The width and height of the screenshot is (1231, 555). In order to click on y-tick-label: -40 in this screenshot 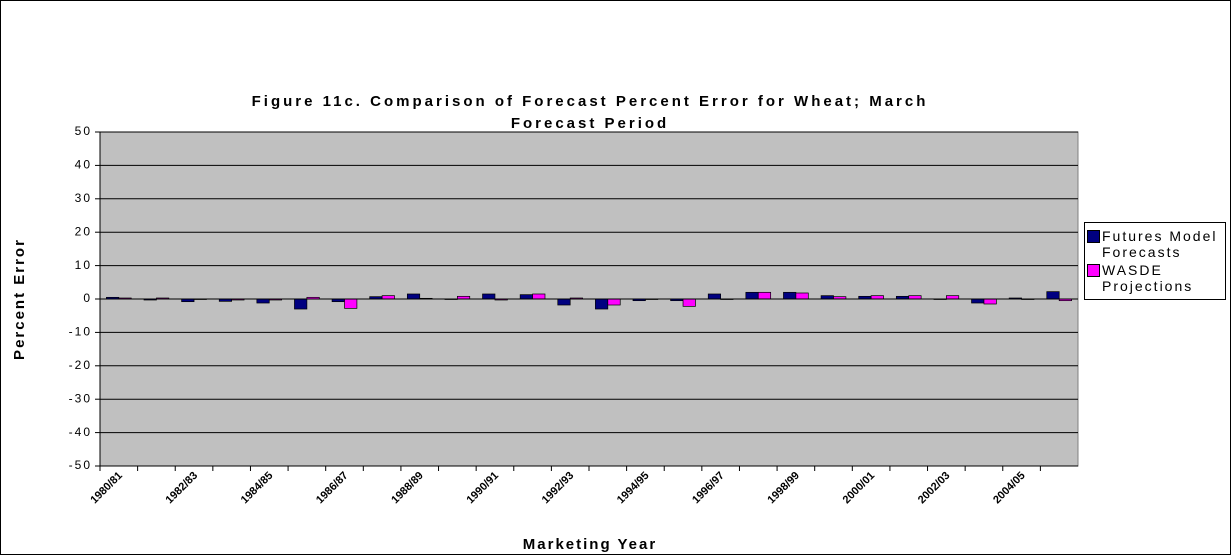, I will do `click(80, 432)`.